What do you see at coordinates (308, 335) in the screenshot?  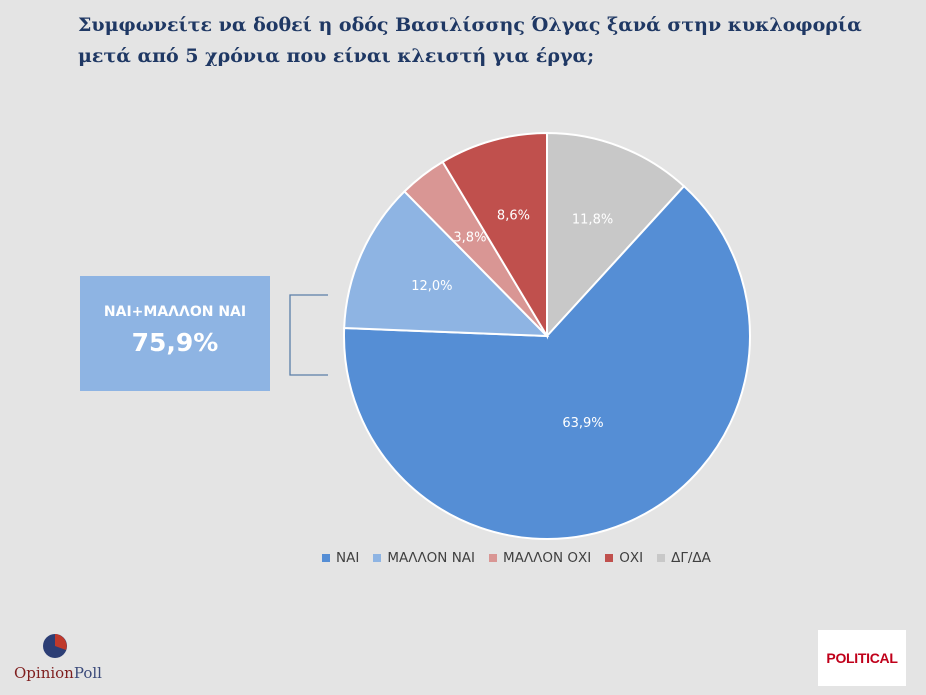 I see `summary-bracket` at bounding box center [308, 335].